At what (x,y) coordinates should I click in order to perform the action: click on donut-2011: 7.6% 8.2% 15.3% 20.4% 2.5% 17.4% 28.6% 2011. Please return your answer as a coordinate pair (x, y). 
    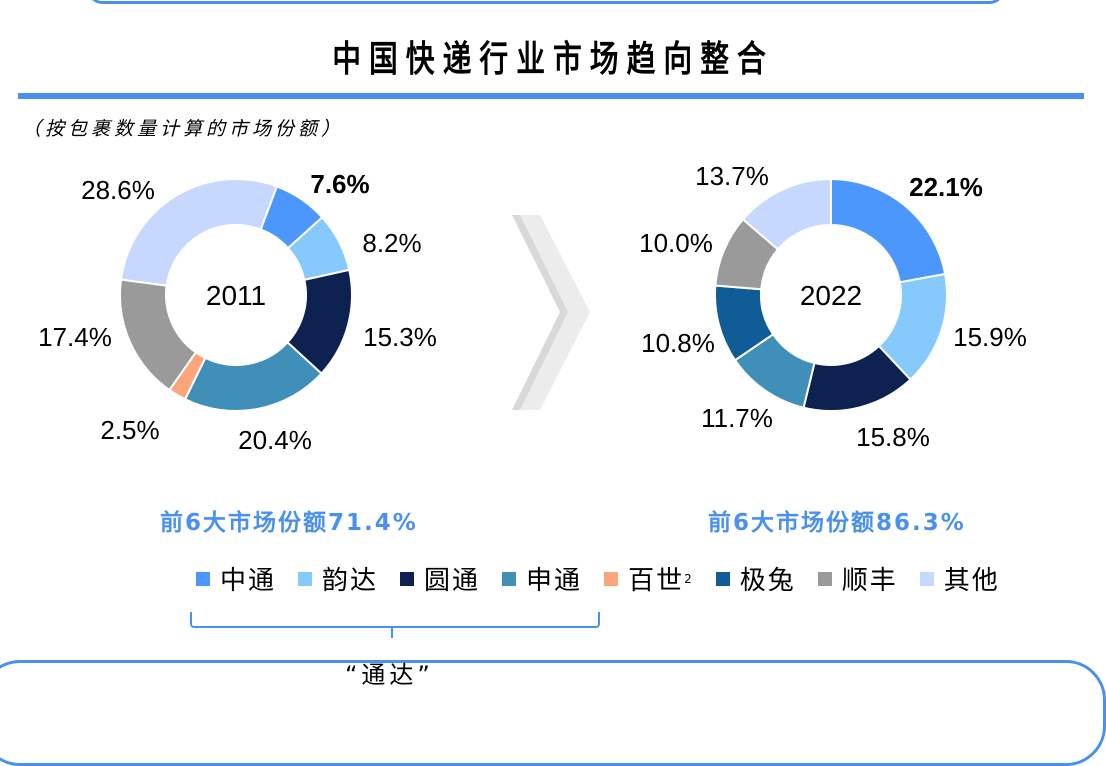
    Looking at the image, I should click on (237, 312).